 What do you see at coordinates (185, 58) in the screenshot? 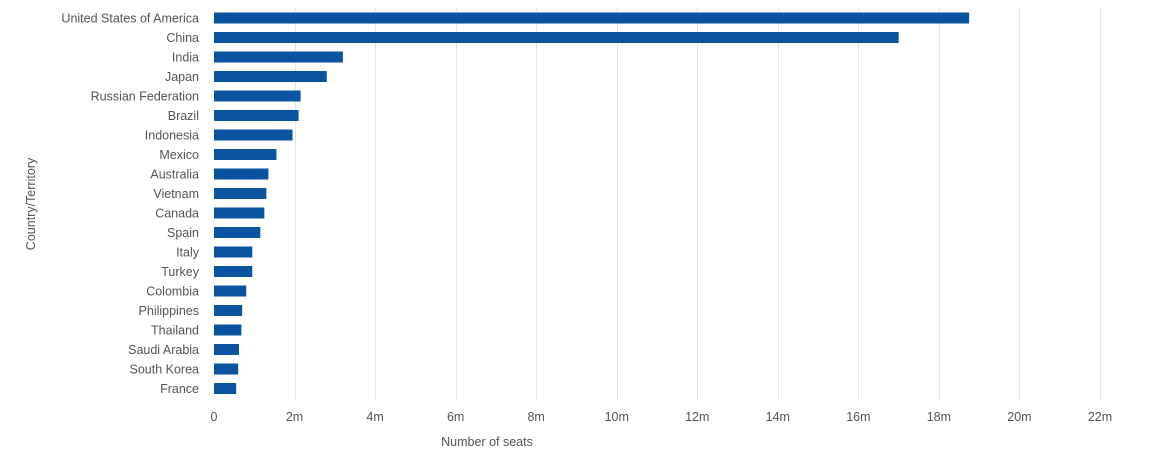
I see `category-label: India` at bounding box center [185, 58].